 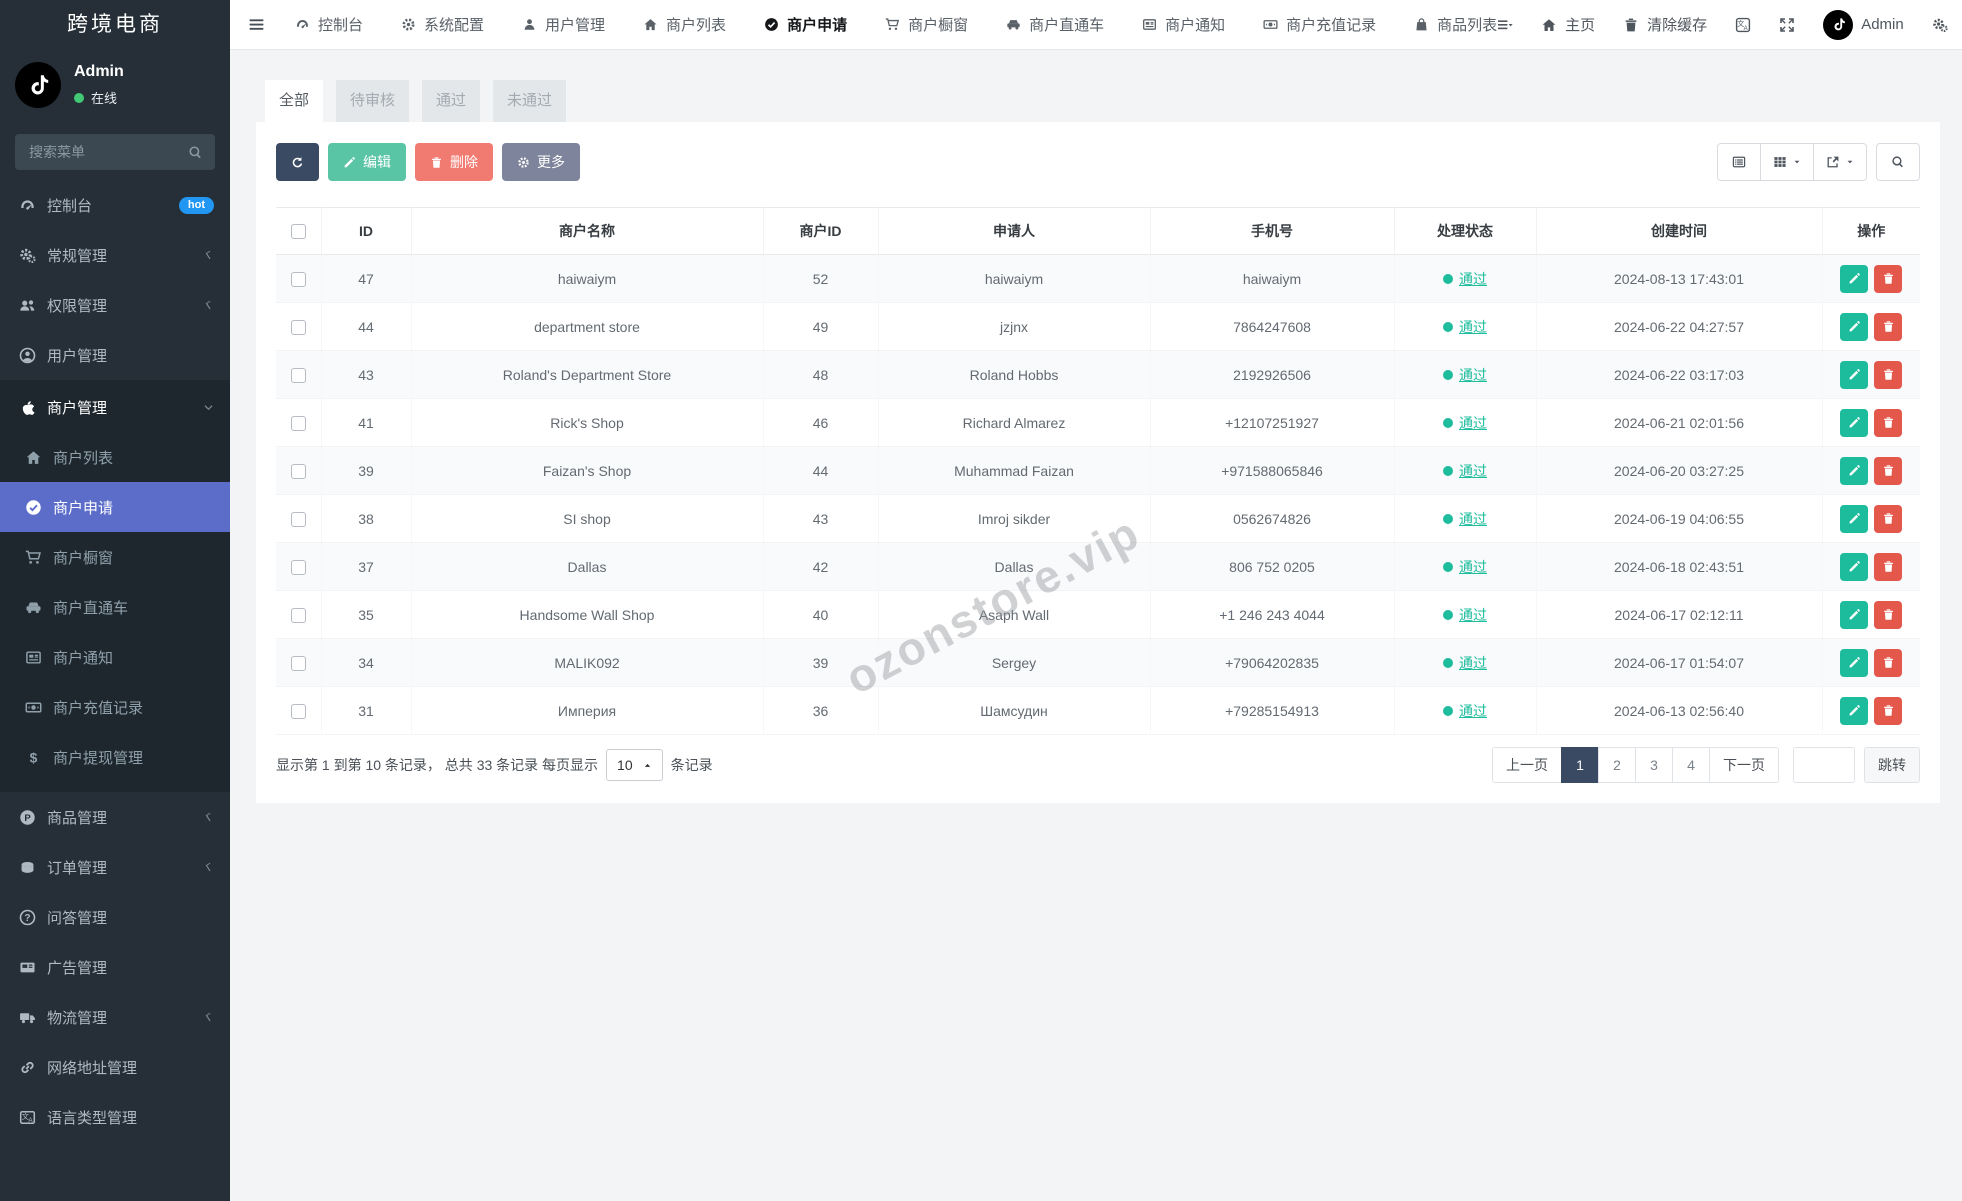 I want to click on topbar-settings-button, so click(x=1940, y=25).